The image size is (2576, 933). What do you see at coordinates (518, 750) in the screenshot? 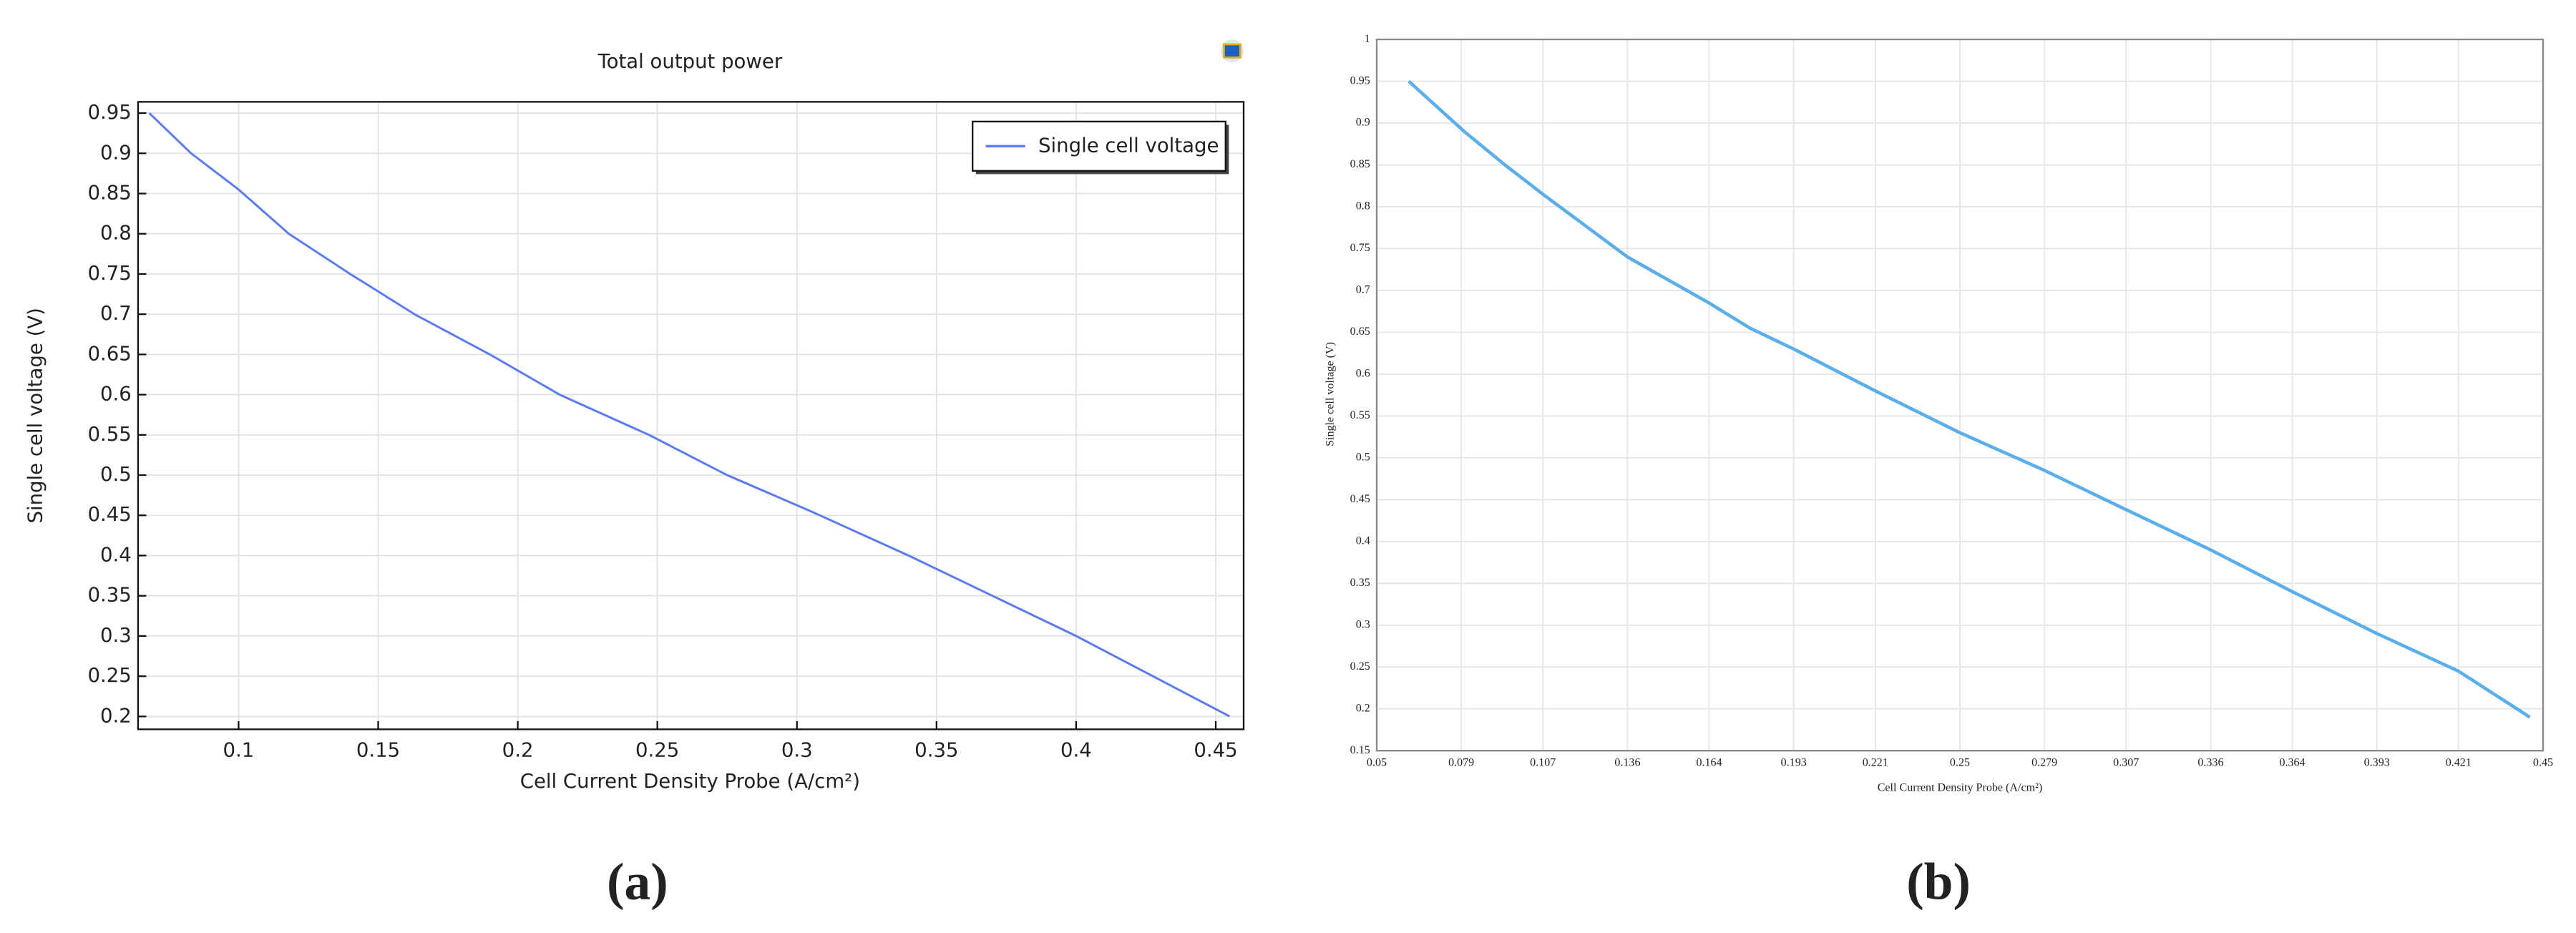
I see `x-tick-label: 0.2` at bounding box center [518, 750].